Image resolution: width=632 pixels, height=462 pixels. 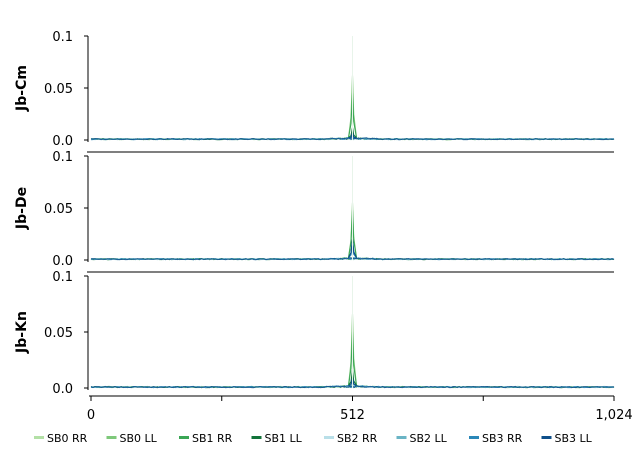 I want to click on legend-label: SB1 LL, so click(x=284, y=438).